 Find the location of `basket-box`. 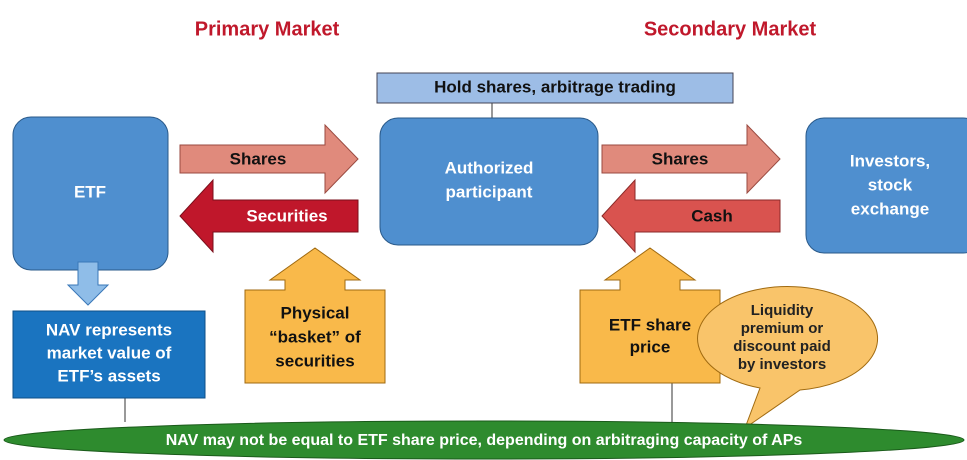

basket-box is located at coordinates (315, 315).